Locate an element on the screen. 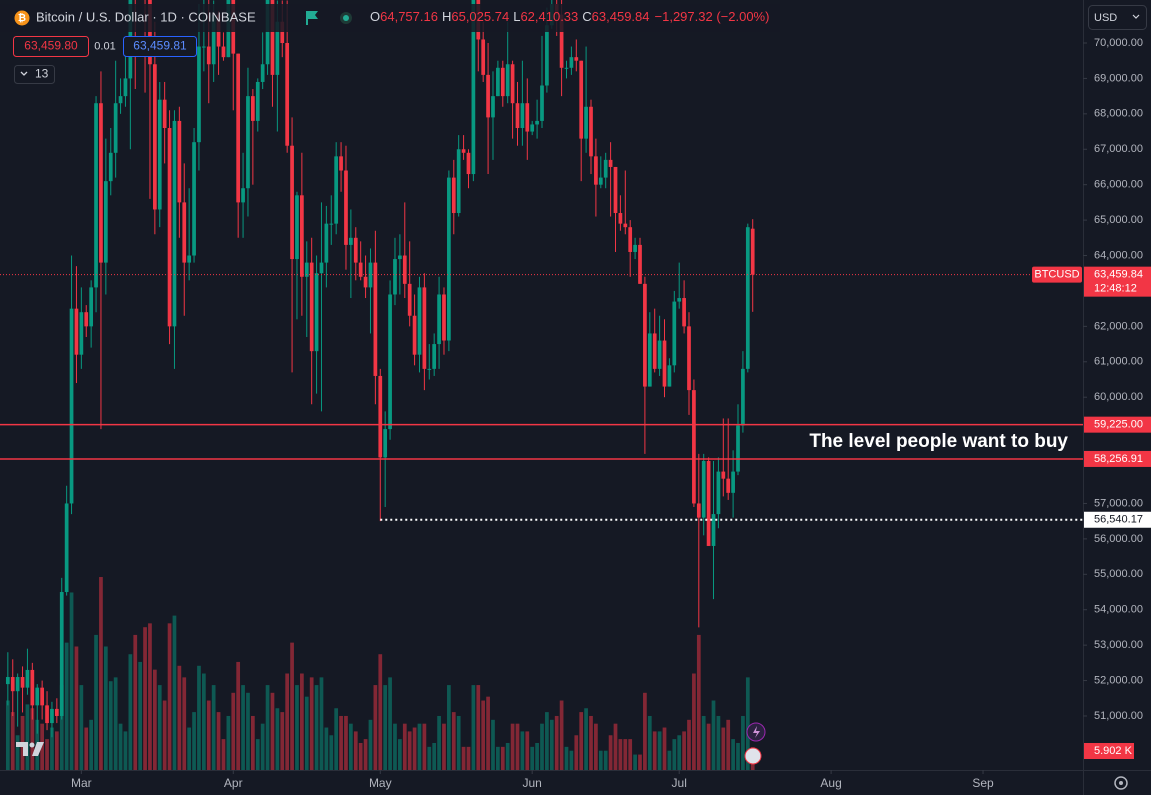 The height and width of the screenshot is (795, 1151). x-tick-label: Jun is located at coordinates (532, 783).